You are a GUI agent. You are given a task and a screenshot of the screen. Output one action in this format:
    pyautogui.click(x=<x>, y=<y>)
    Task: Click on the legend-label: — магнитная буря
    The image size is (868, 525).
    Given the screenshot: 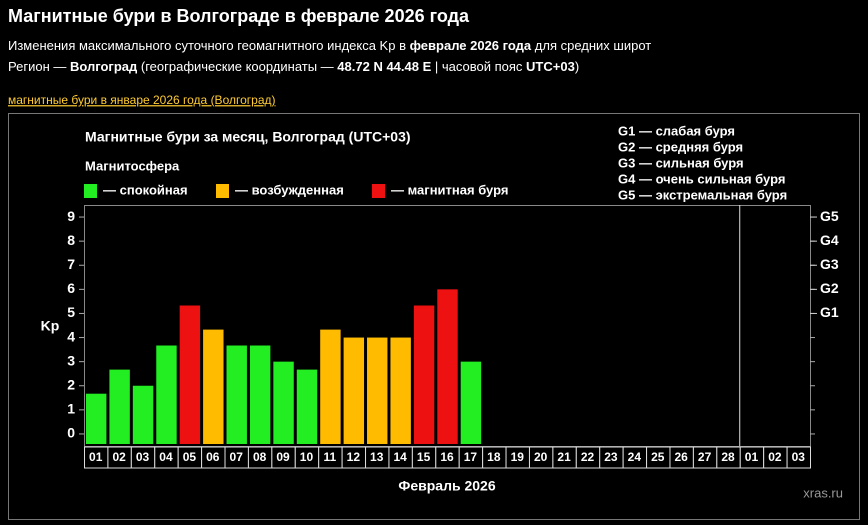 What is the action you would take?
    pyautogui.click(x=449, y=189)
    